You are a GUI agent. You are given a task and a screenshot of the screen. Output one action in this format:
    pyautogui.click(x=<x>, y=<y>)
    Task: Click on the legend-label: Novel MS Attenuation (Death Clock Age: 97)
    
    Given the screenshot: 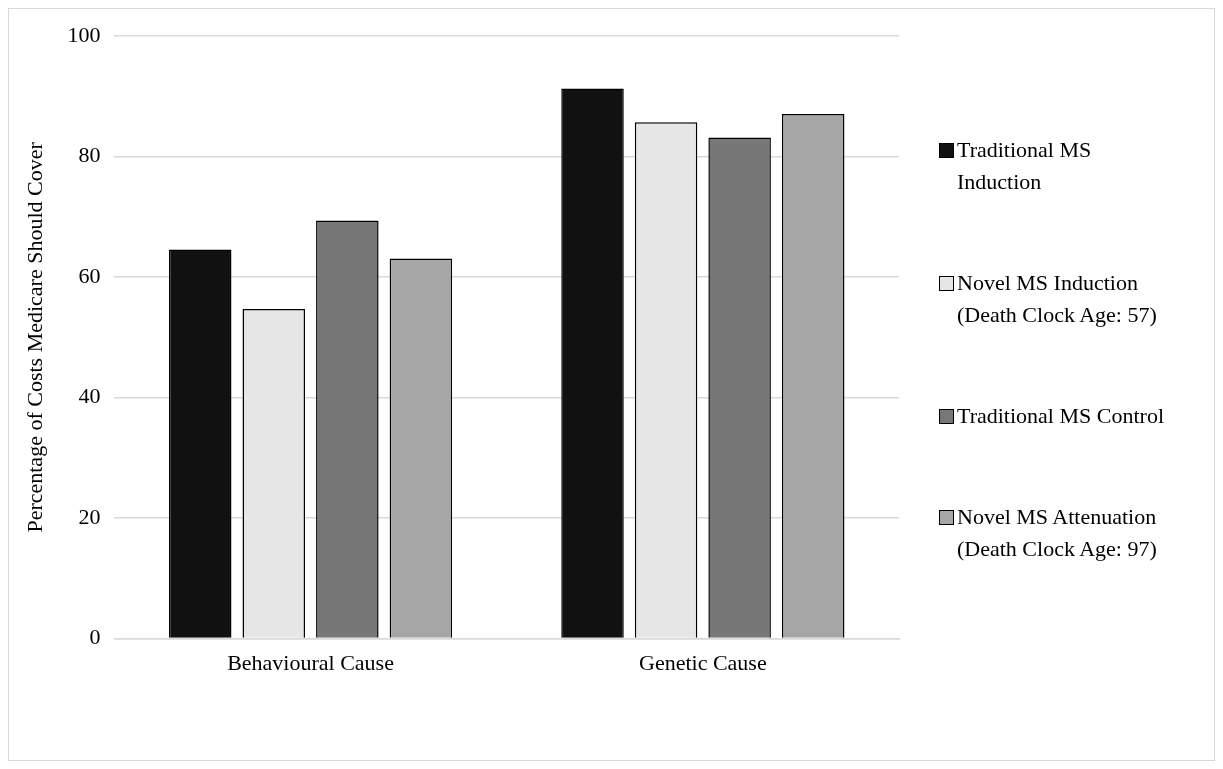 What is the action you would take?
    pyautogui.click(x=1057, y=533)
    